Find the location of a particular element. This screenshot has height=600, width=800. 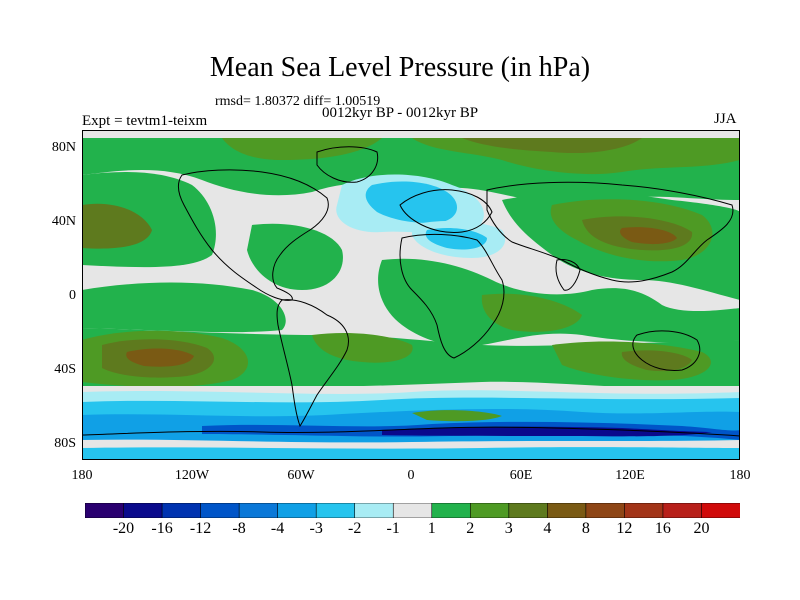

tropical-pacific-positive is located at coordinates (184, 307).